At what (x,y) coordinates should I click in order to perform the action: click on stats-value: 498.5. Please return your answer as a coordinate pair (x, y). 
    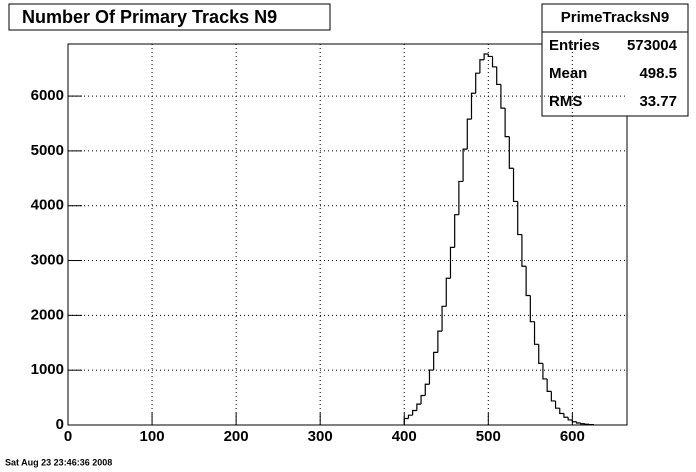
    Looking at the image, I should click on (658, 73).